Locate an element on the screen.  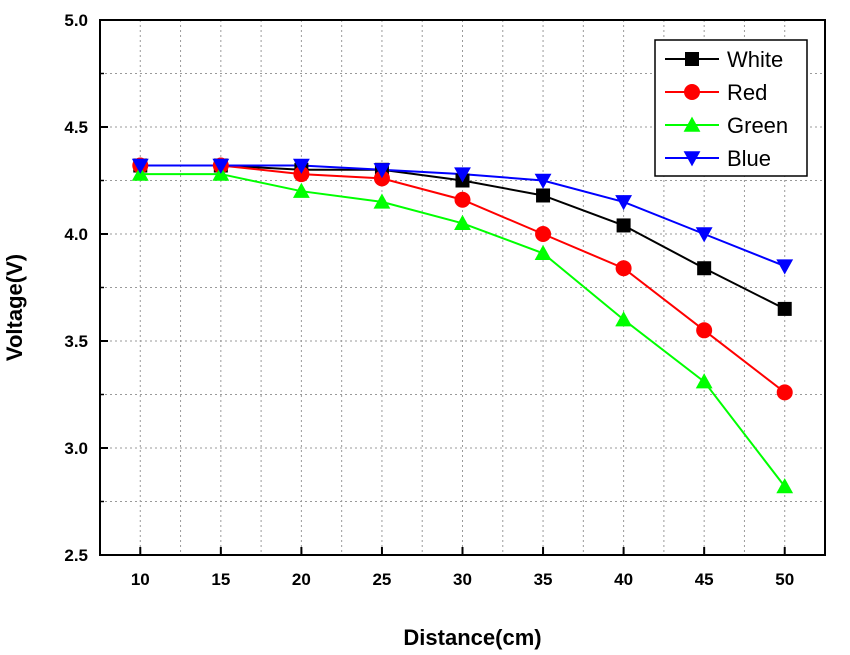
x-axis-ticks: 10 15 20 25 30 35 40 45 50 is located at coordinates (462, 568).